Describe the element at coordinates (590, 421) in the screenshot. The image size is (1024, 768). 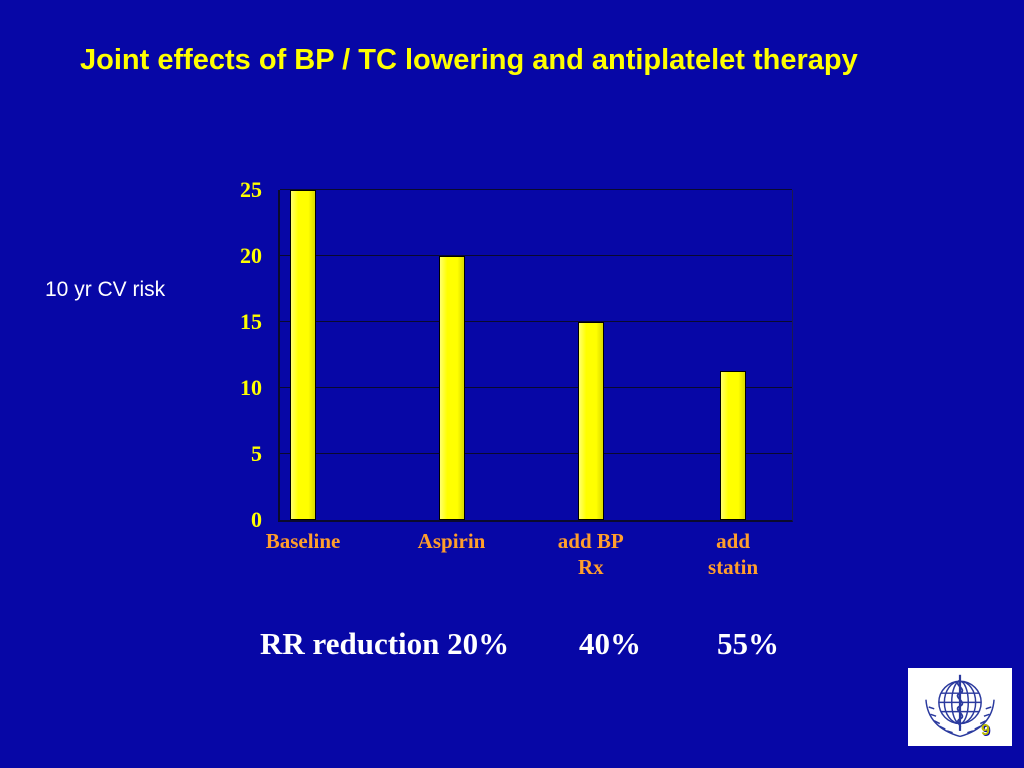
I see `bar-add-bp-rx` at that location.